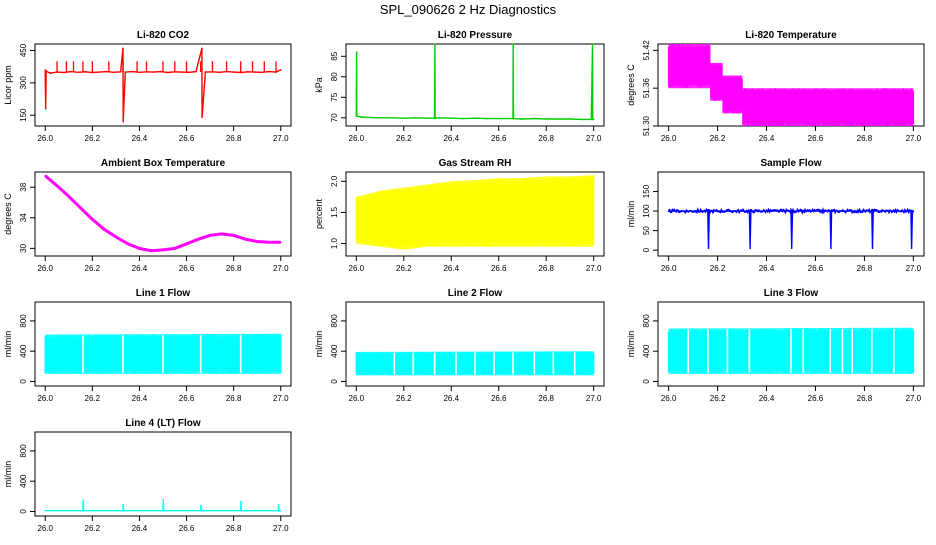 Image resolution: width=936 pixels, height=545 pixels. I want to click on y-tick-label: 400, so click(334, 351).